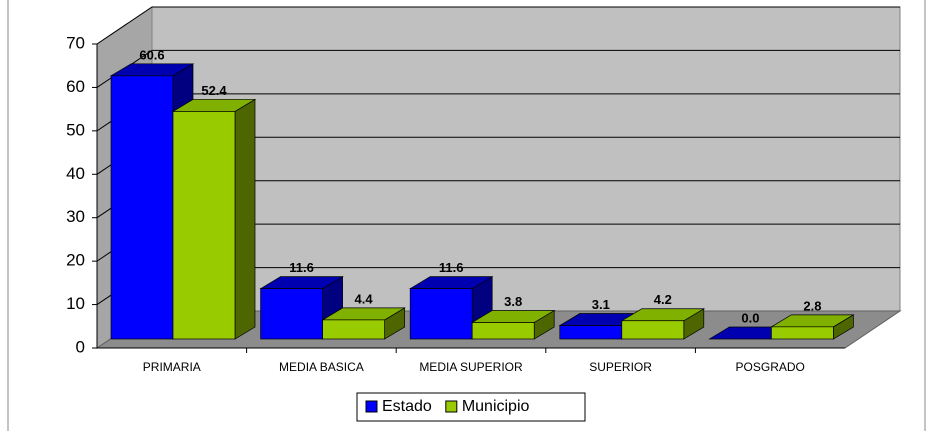  What do you see at coordinates (75, 86) in the screenshot?
I see `y-tick-label: 60` at bounding box center [75, 86].